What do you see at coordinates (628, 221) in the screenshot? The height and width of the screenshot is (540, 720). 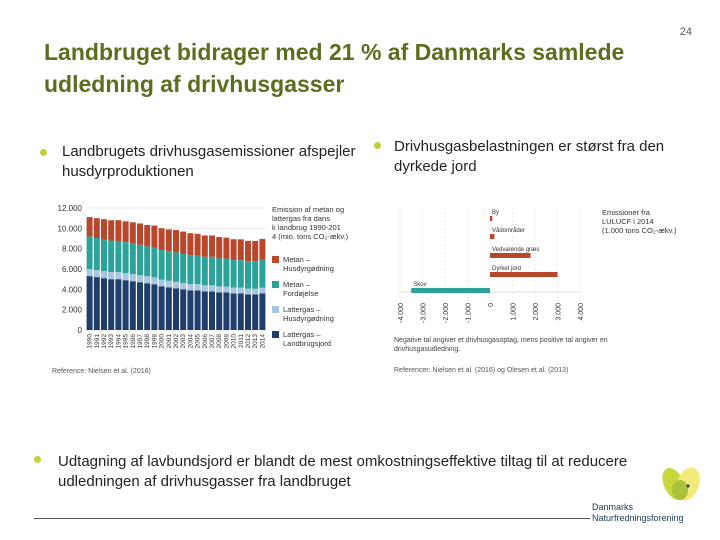 I see `chart-title-line: LULUCF i 2014` at bounding box center [628, 221].